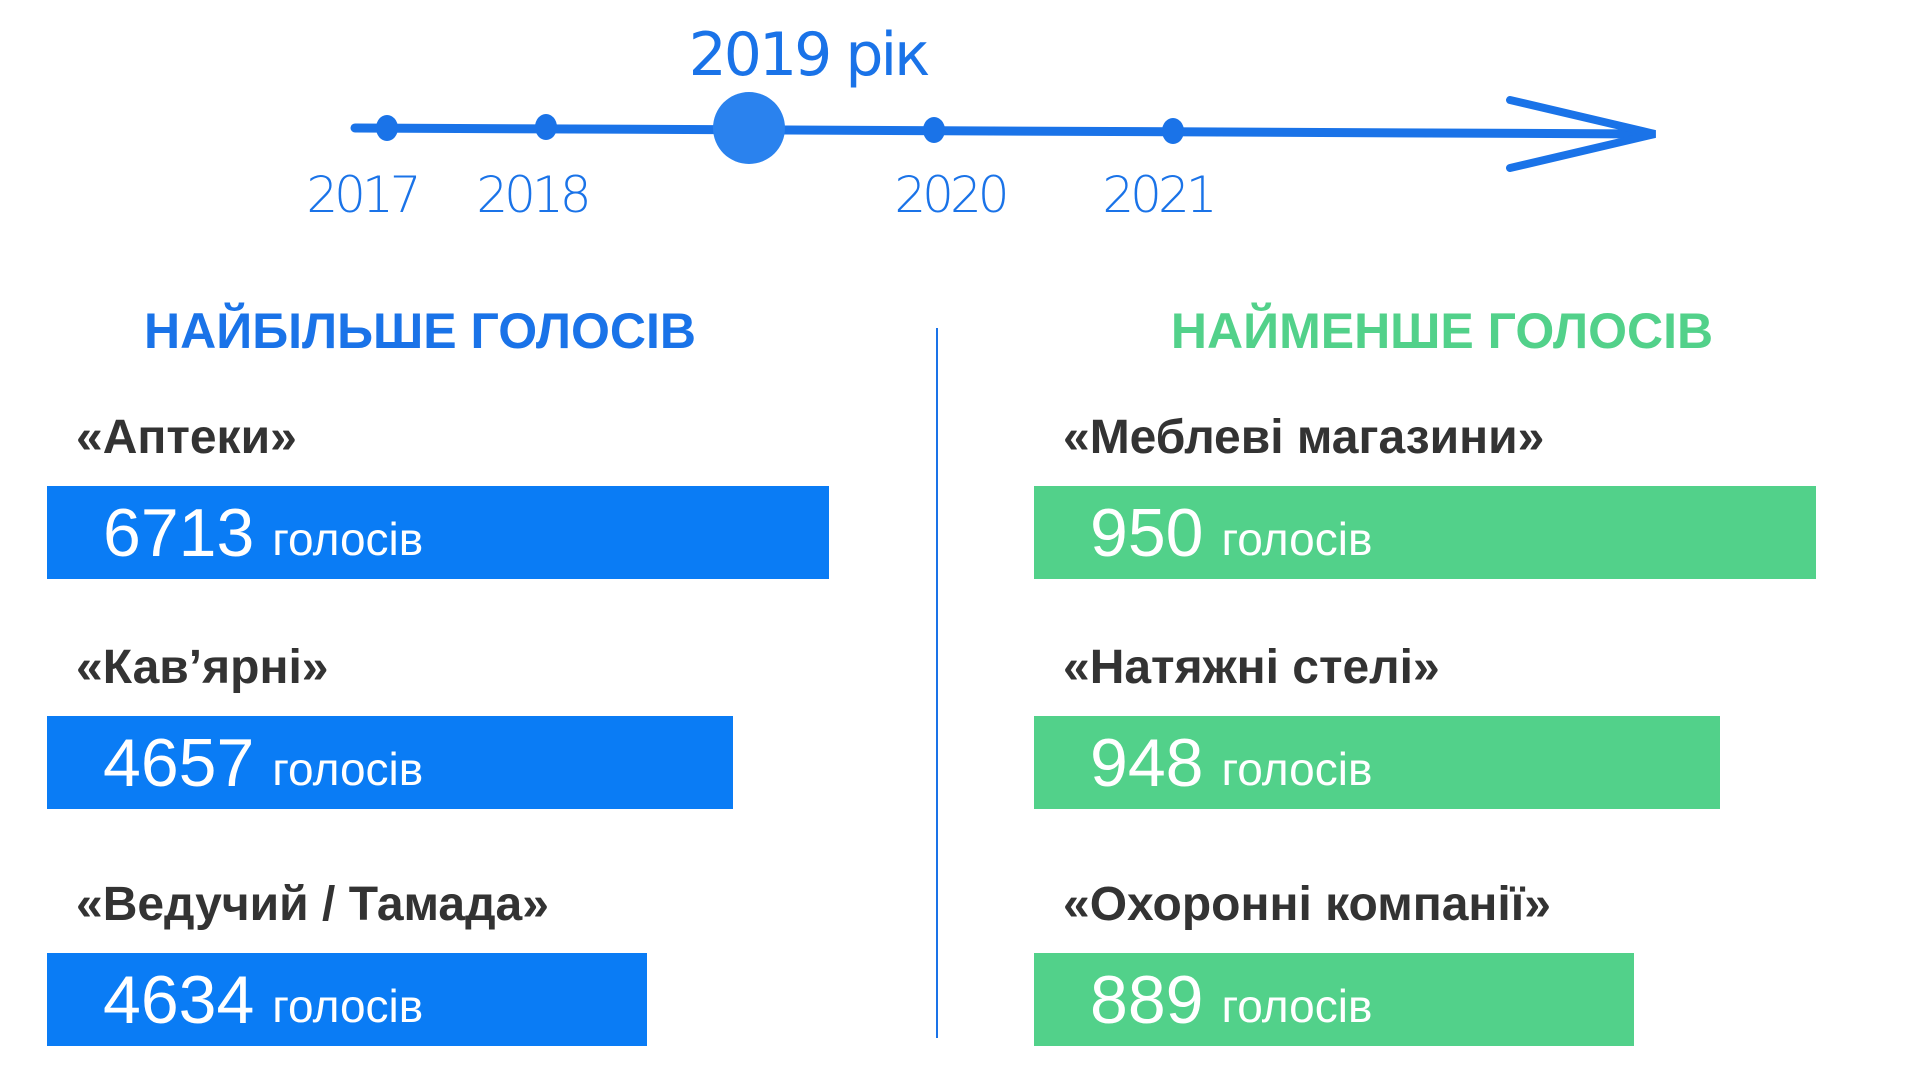 The image size is (1920, 1086). Describe the element at coordinates (1147, 999) in the screenshot. I see `votes-count: 889` at that location.